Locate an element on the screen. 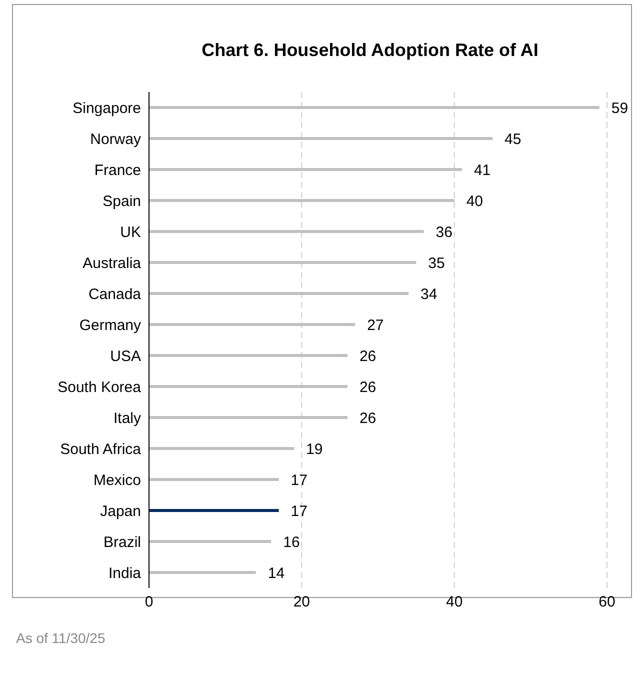 The width and height of the screenshot is (644, 676). data-label: 35 is located at coordinates (436, 263).